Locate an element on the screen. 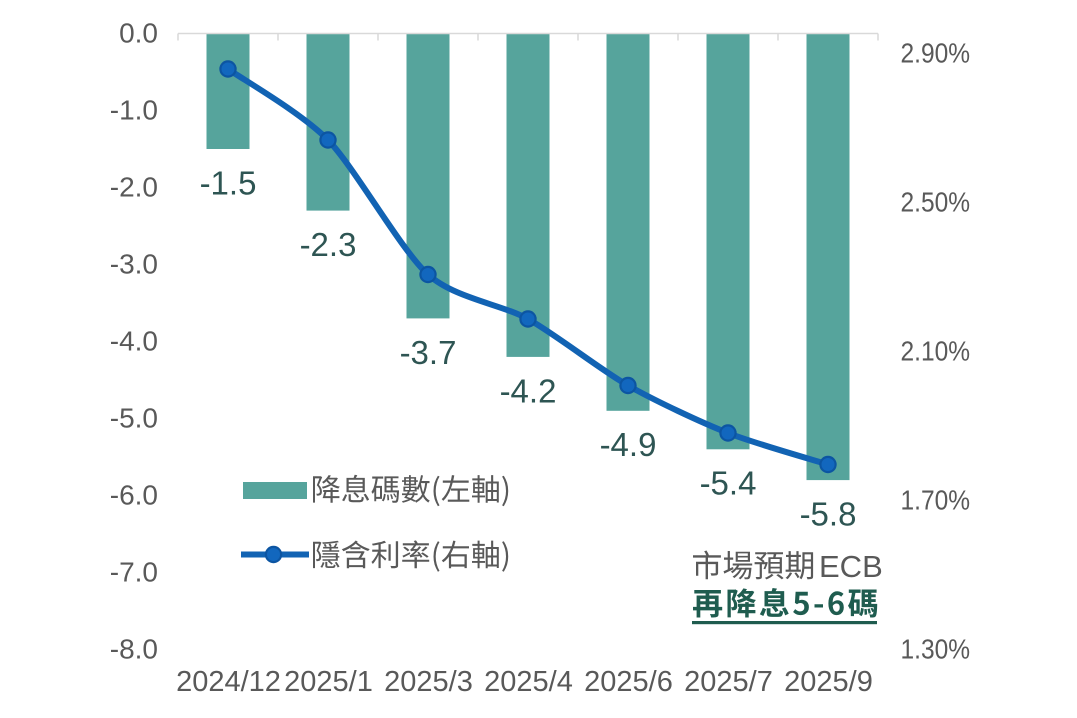 This screenshot has height=718, width=1077. svg-text: -4.9 is located at coordinates (628, 444).